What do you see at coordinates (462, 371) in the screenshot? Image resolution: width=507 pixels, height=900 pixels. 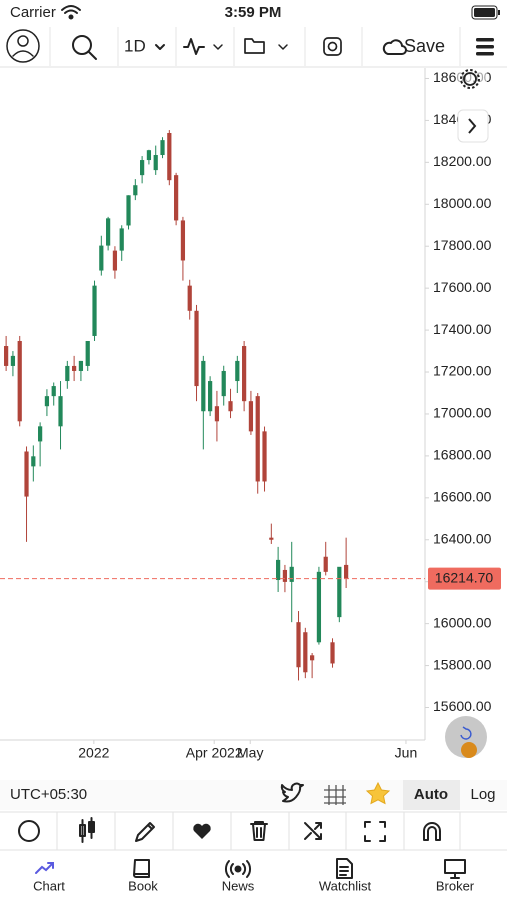 I see `y-tick-label: 17200.00` at bounding box center [462, 371].